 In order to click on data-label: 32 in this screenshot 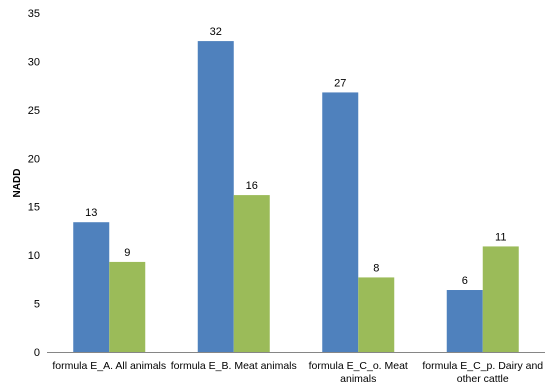, I will do `click(216, 32)`.